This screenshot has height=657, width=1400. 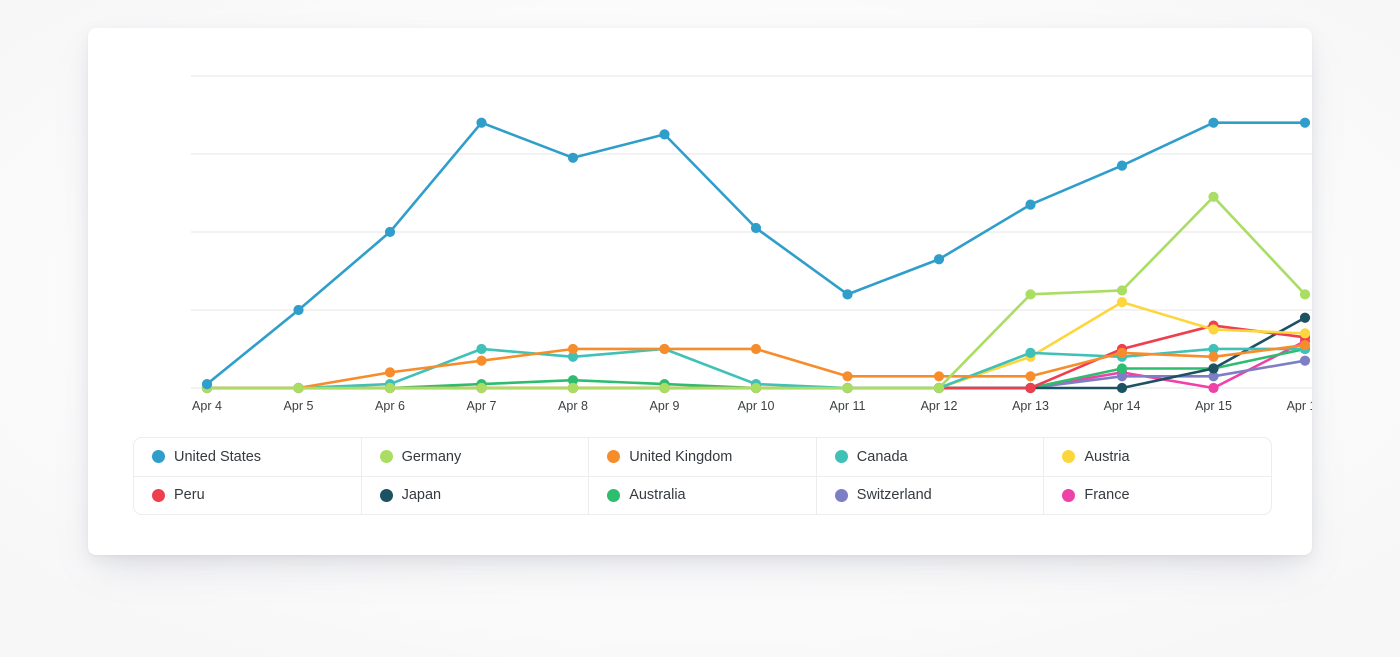 I want to click on legend-item-label: Switzerland, so click(x=894, y=495).